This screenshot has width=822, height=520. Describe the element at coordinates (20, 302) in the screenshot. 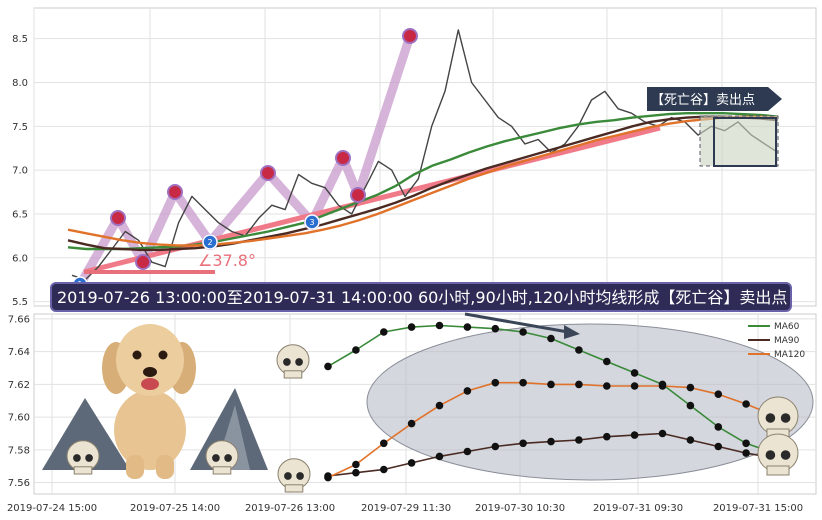

I see `price-y-tick: 5.5` at that location.